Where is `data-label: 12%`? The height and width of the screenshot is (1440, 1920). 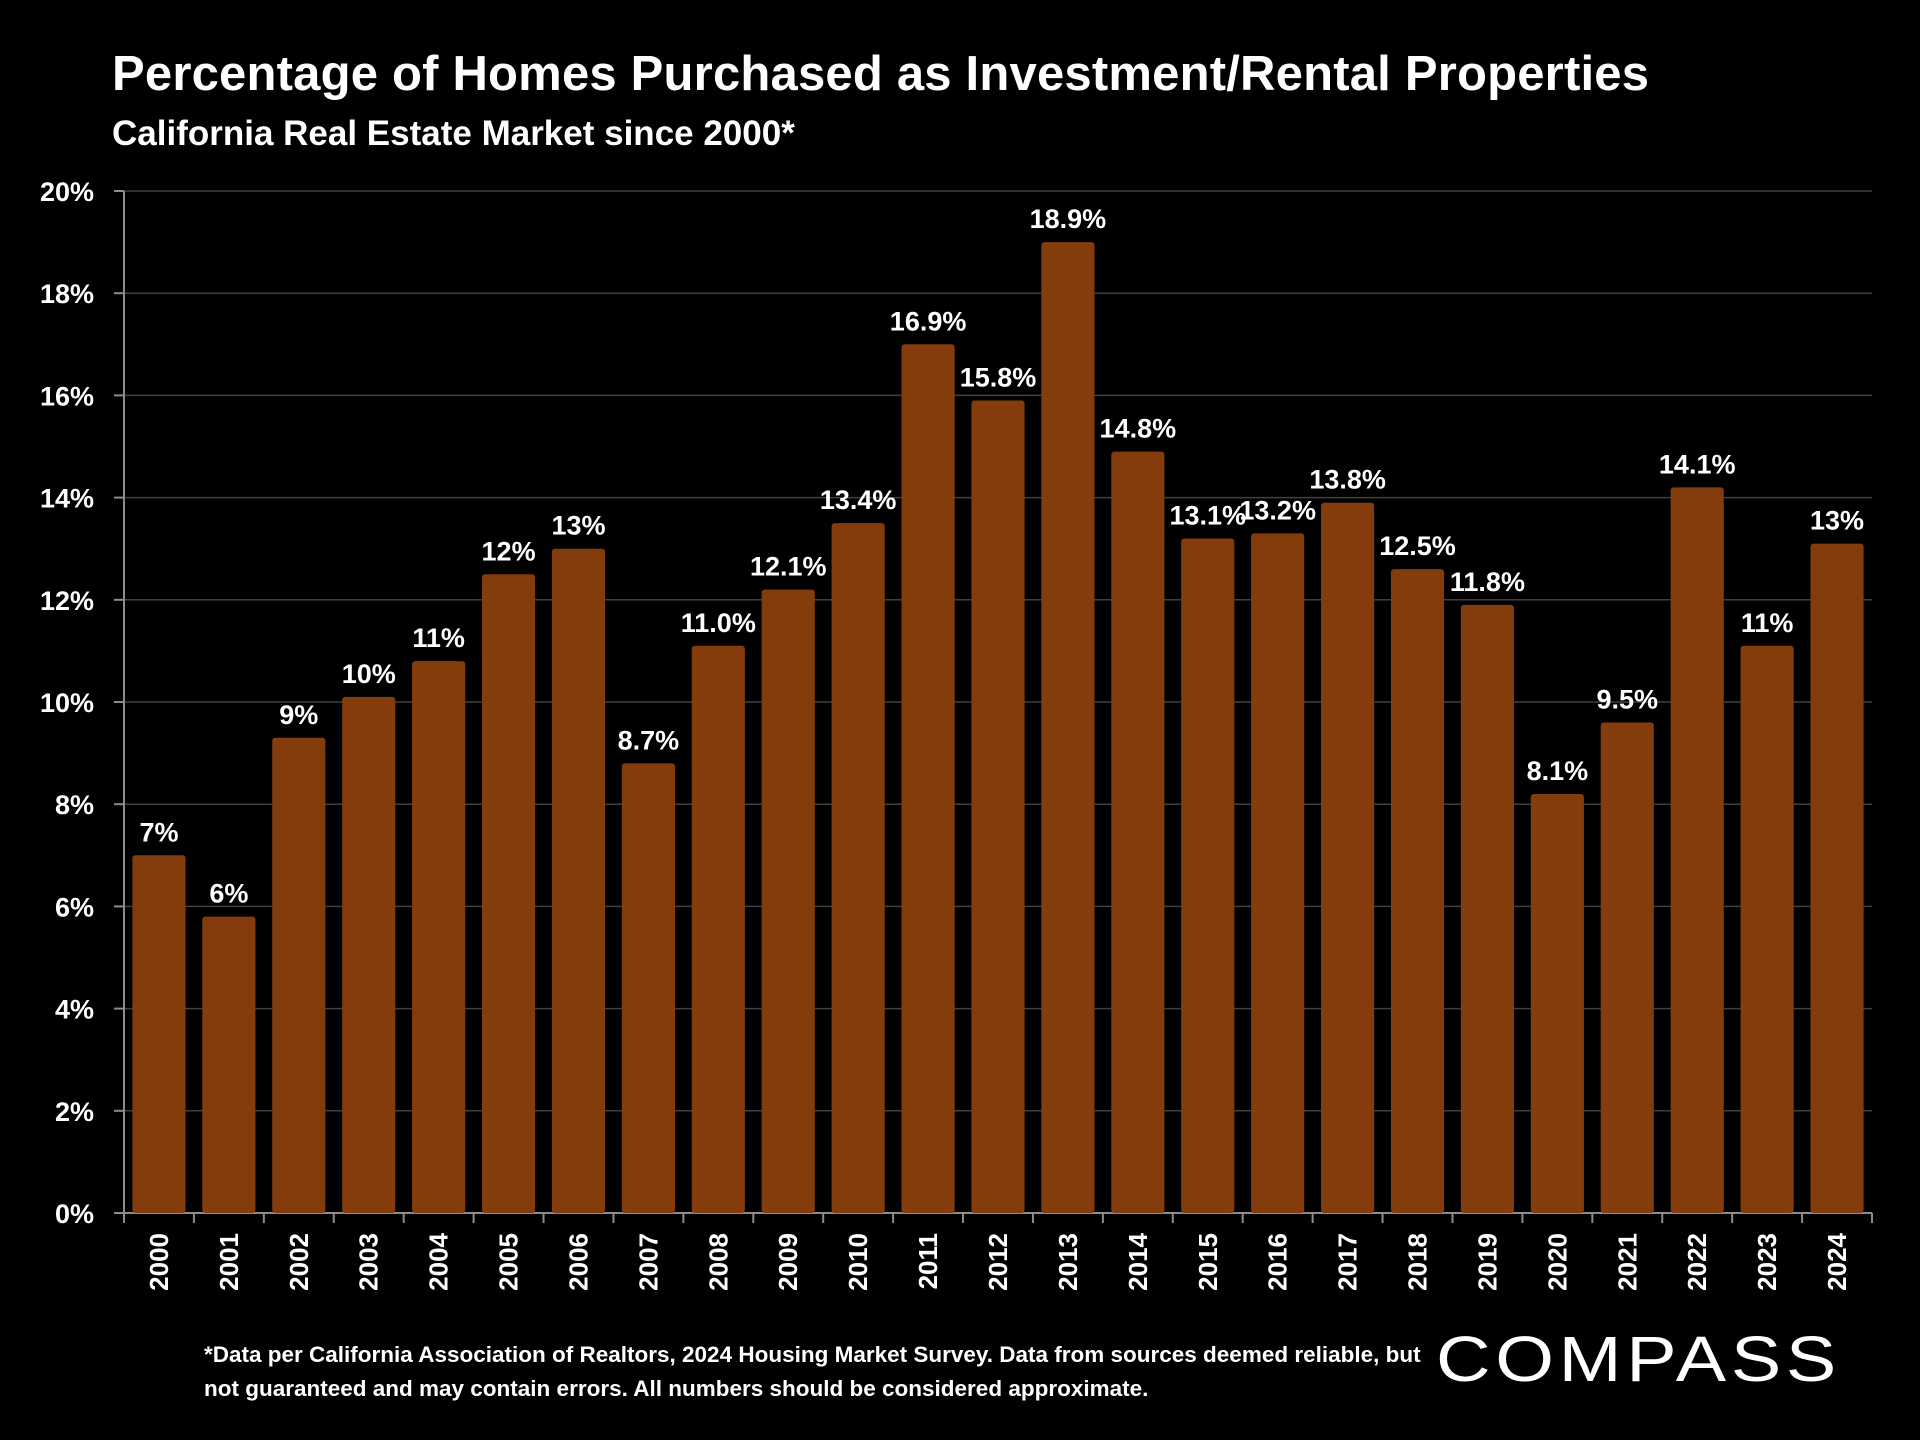 data-label: 12% is located at coordinates (509, 551).